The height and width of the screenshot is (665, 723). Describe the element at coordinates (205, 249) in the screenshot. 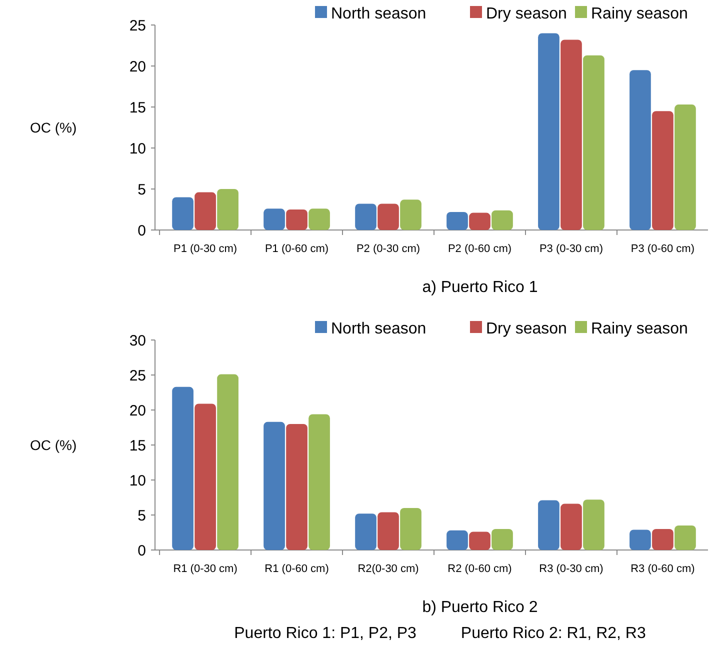

I see `x-tick-label: P1 (0-30 cm)` at that location.